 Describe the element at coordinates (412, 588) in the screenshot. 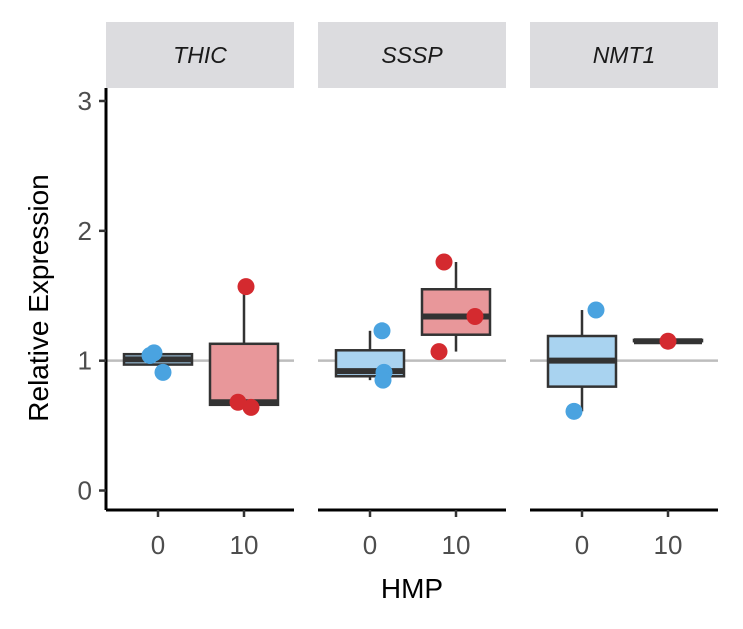

I see `x-axis-title: HMP` at that location.